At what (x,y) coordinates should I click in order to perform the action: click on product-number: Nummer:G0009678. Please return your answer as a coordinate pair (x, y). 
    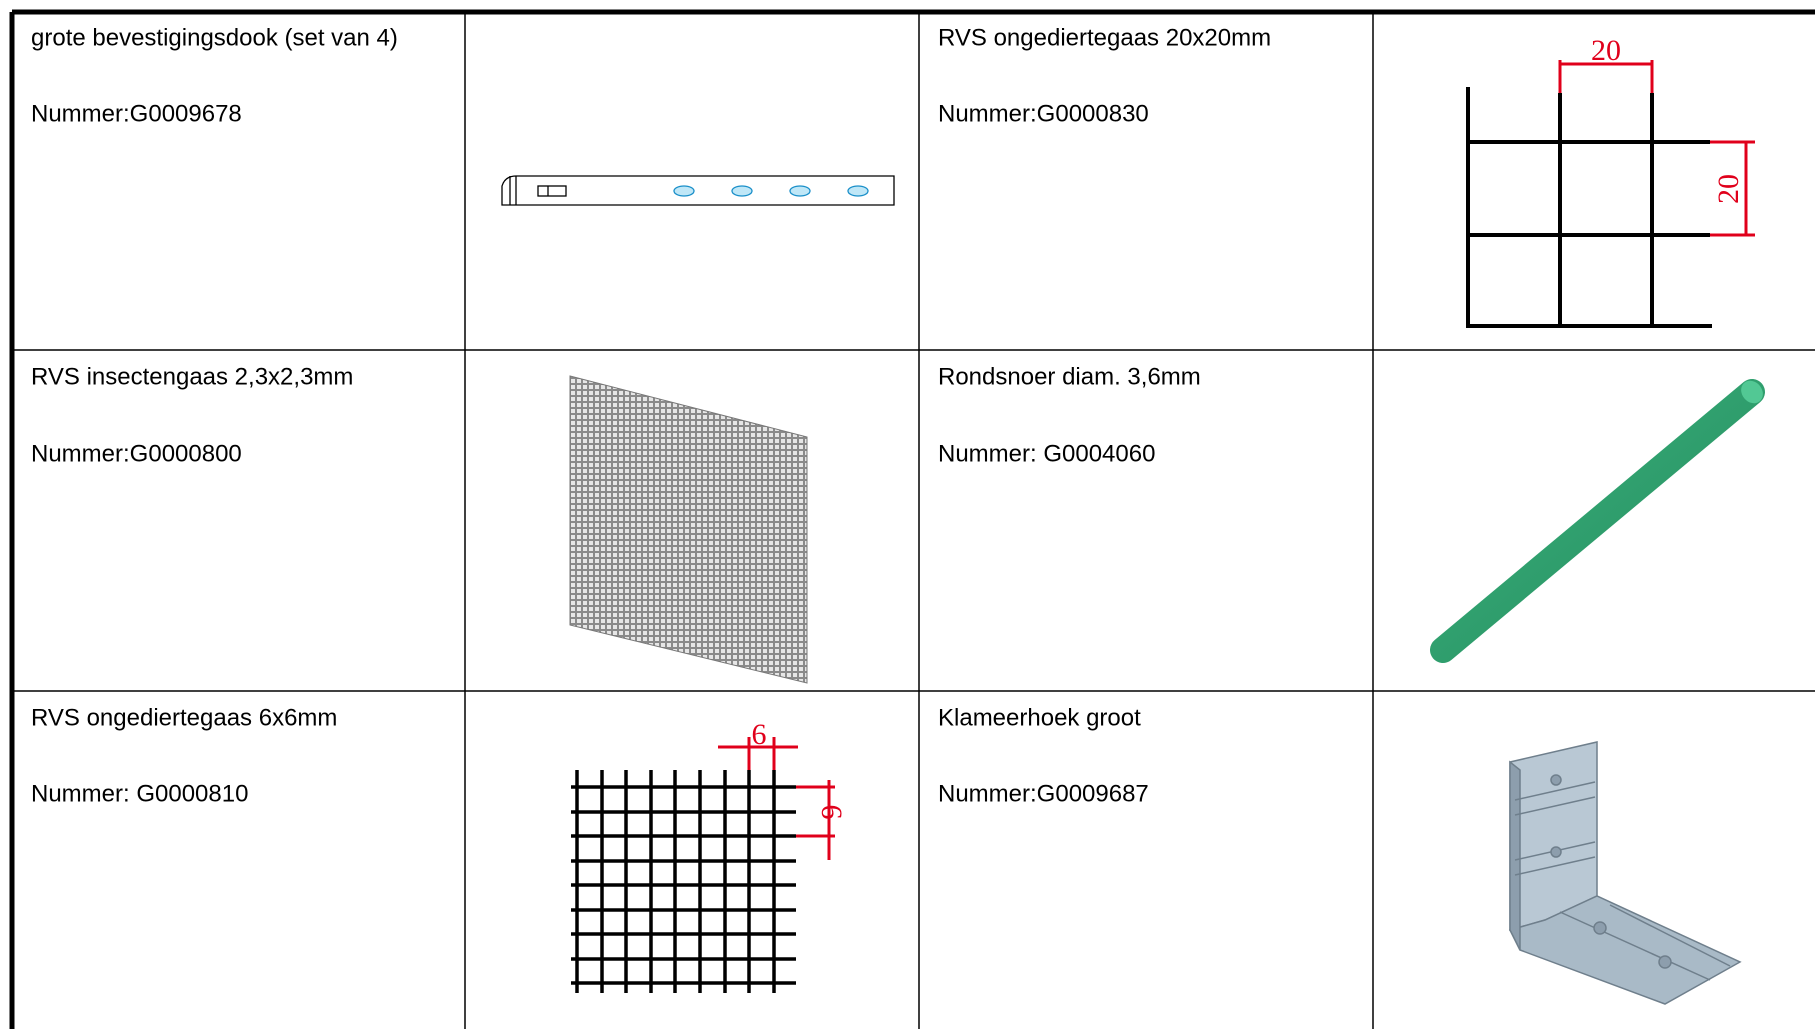
    Looking at the image, I should click on (136, 113).